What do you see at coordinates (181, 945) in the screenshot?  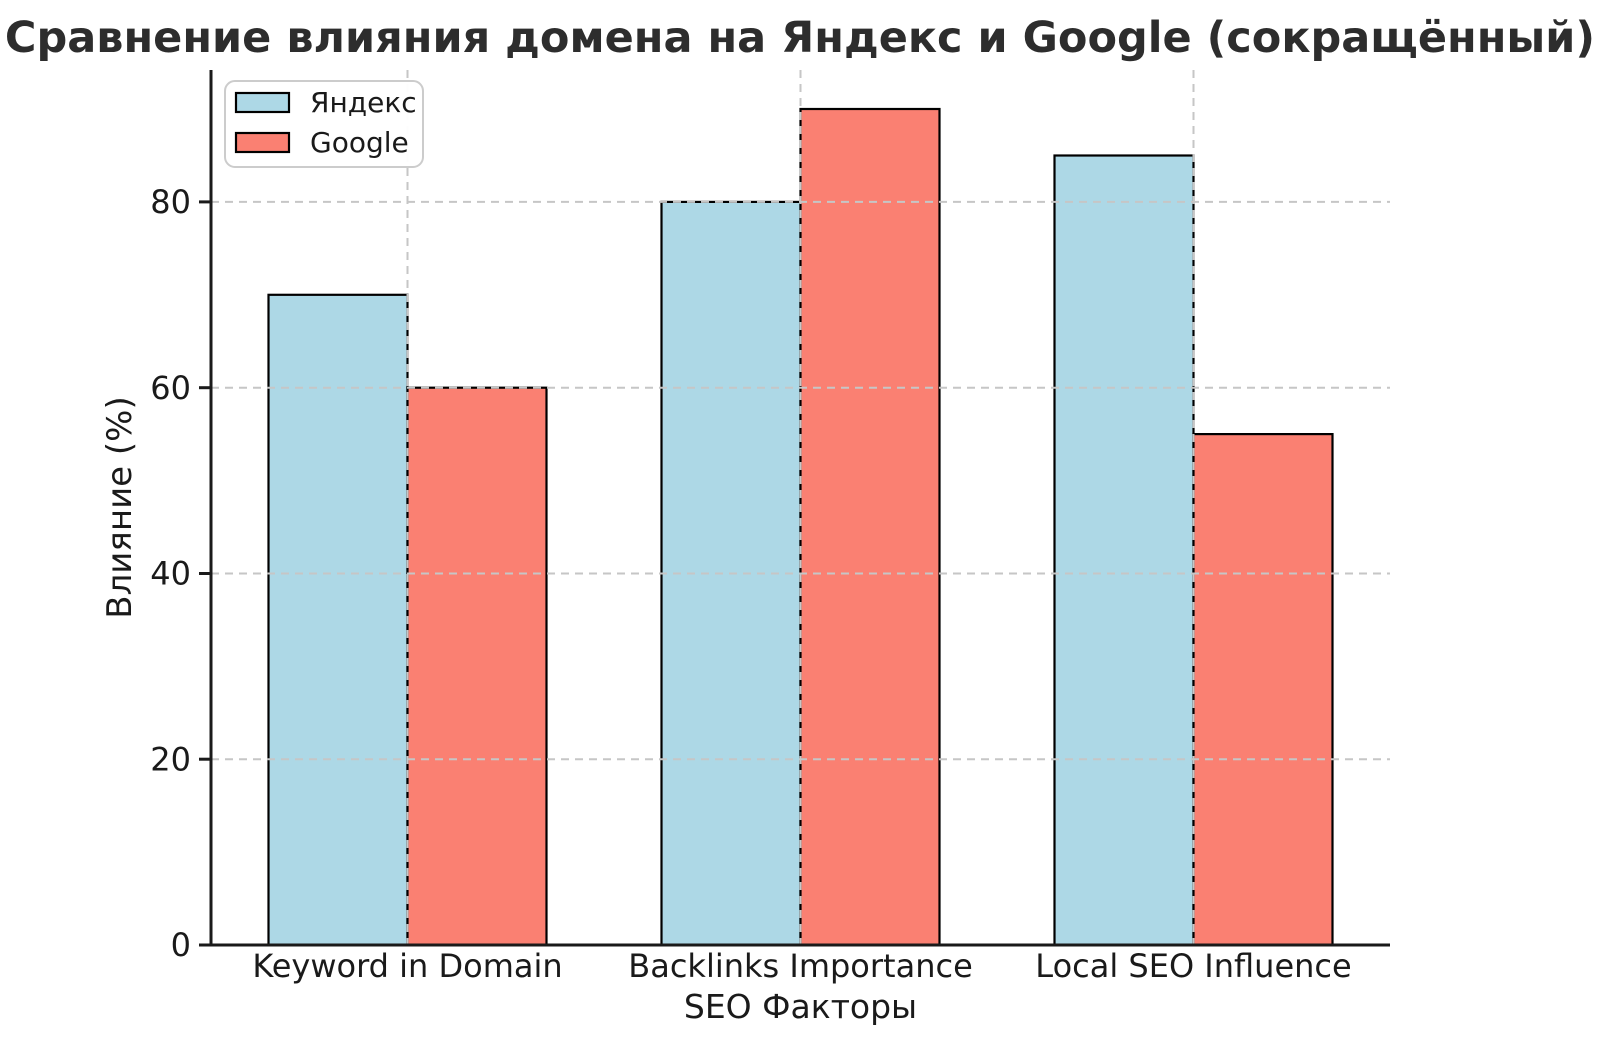 I see `y-tick-label: 0` at bounding box center [181, 945].